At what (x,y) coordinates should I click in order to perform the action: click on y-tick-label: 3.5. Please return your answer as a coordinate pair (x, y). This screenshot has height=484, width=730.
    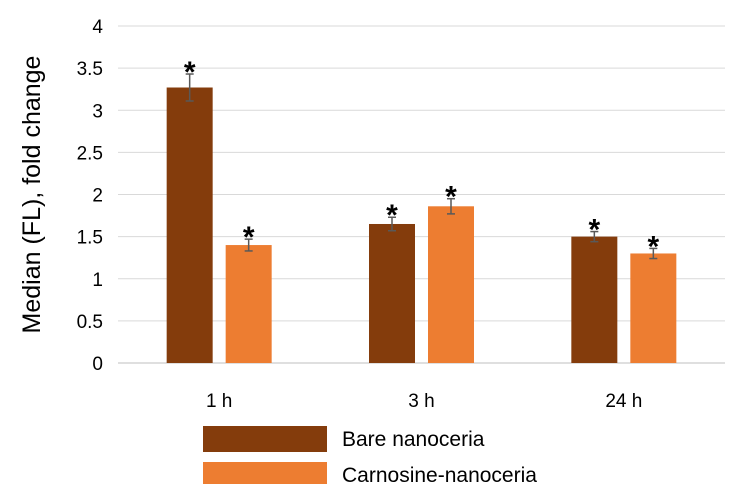
    Looking at the image, I should click on (90, 69).